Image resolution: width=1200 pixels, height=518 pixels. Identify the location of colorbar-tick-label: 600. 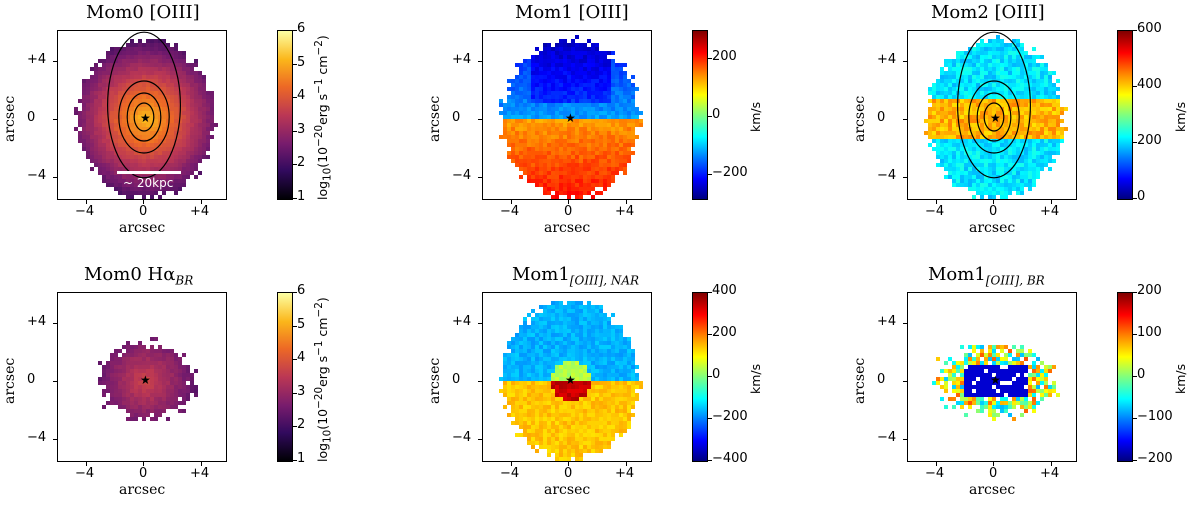
(1149, 28).